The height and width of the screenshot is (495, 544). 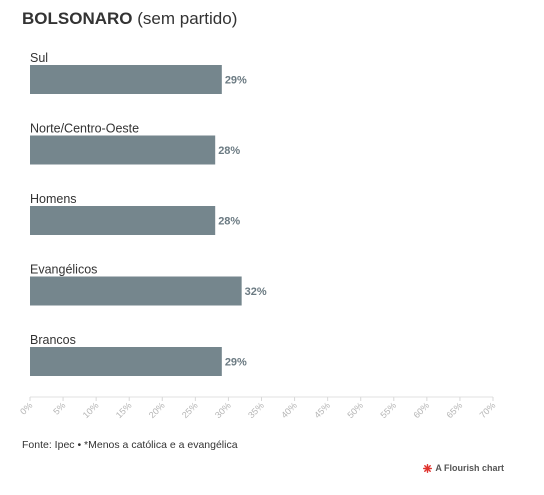 What do you see at coordinates (469, 468) in the screenshot?
I see `credit-label: A Flourish chart` at bounding box center [469, 468].